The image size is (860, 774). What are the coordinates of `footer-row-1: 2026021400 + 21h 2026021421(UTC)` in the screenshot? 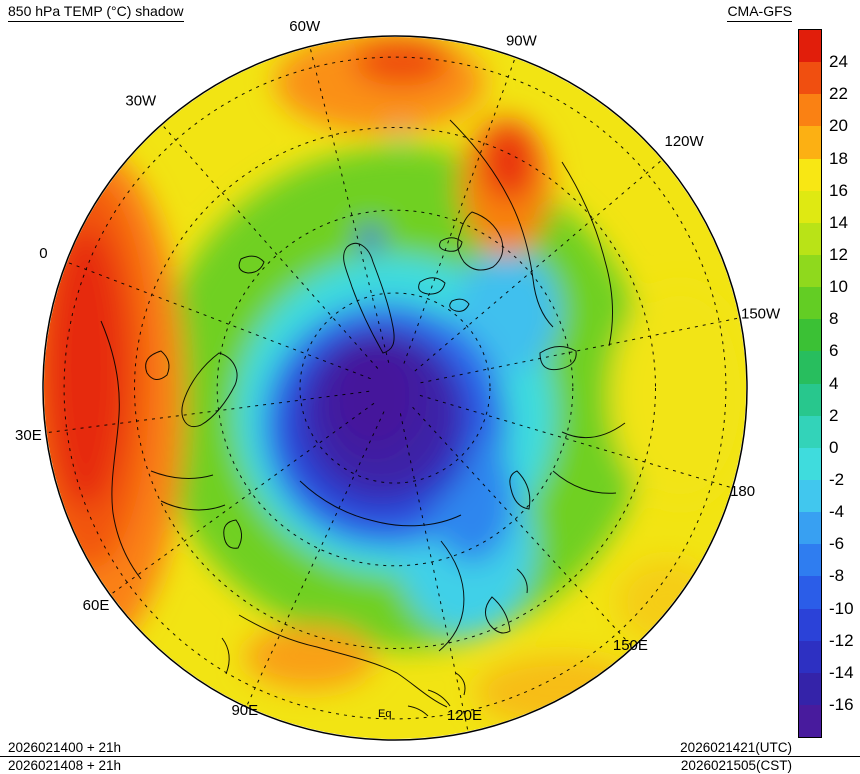 It's located at (430, 747).